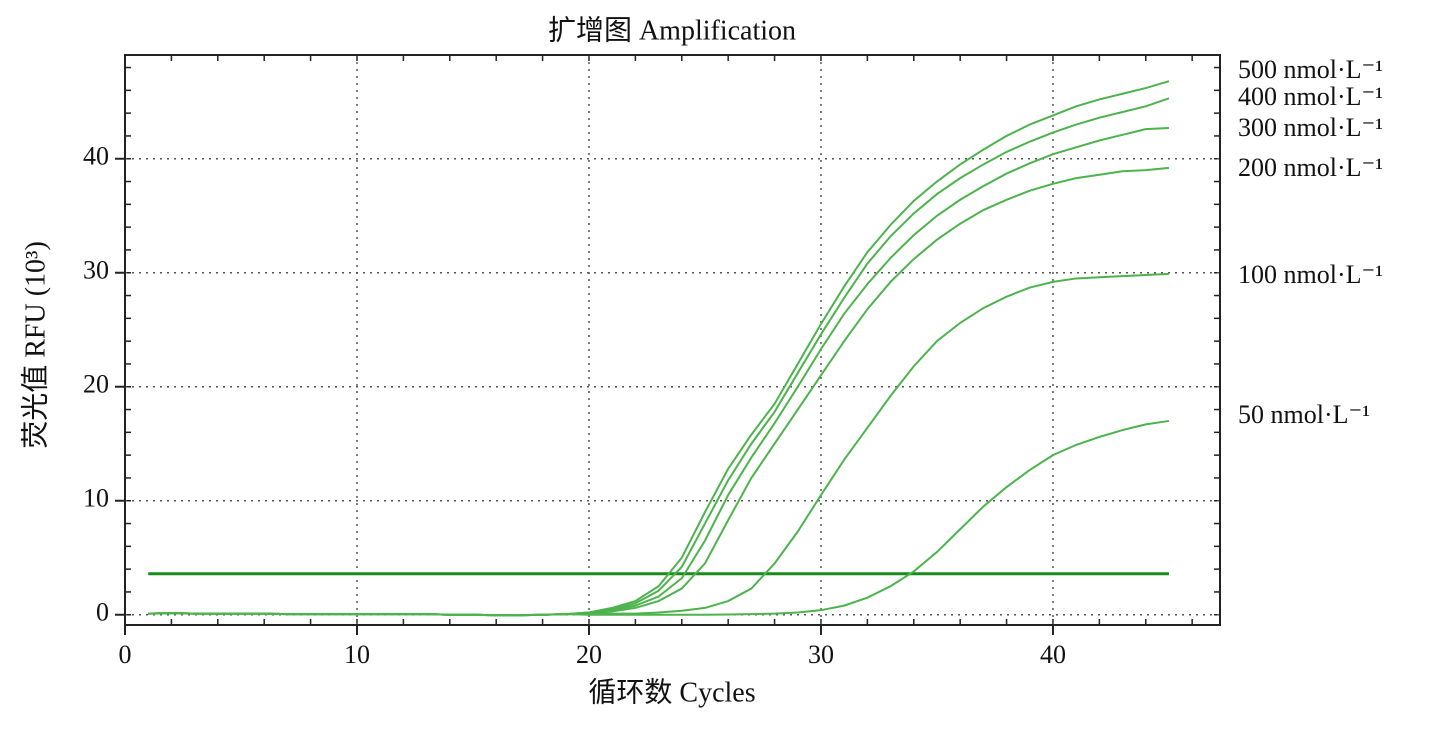  I want to click on x-tick-label: 30, so click(821, 654).